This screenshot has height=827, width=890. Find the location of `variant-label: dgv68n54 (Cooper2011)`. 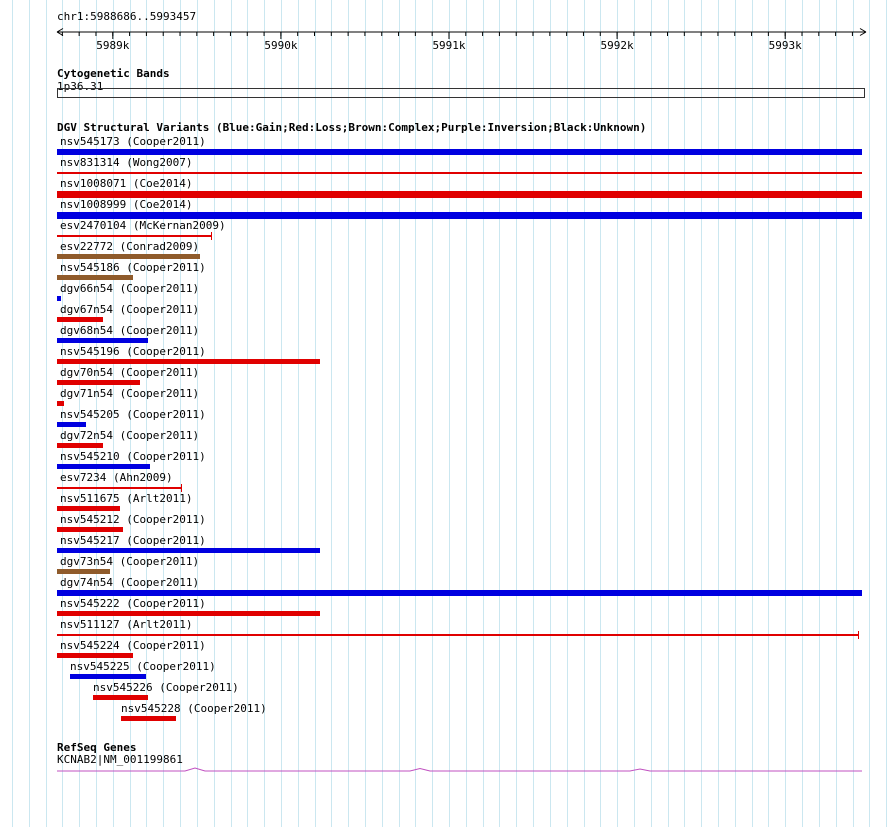

variant-label: dgv68n54 (Cooper2011) is located at coordinates (130, 330).